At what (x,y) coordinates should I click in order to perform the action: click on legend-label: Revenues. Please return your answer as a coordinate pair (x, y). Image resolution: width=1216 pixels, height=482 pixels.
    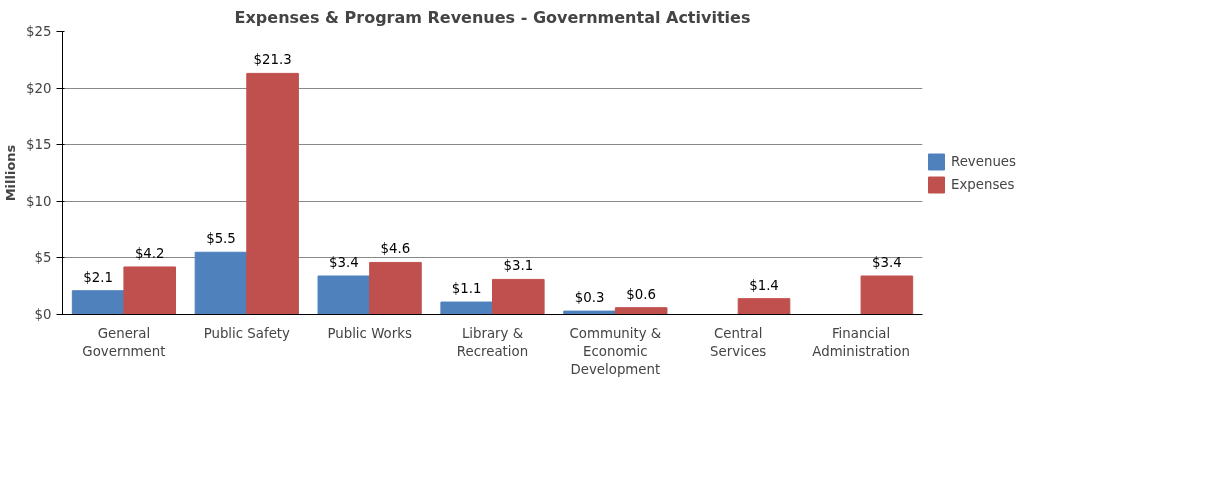
    Looking at the image, I should click on (983, 161).